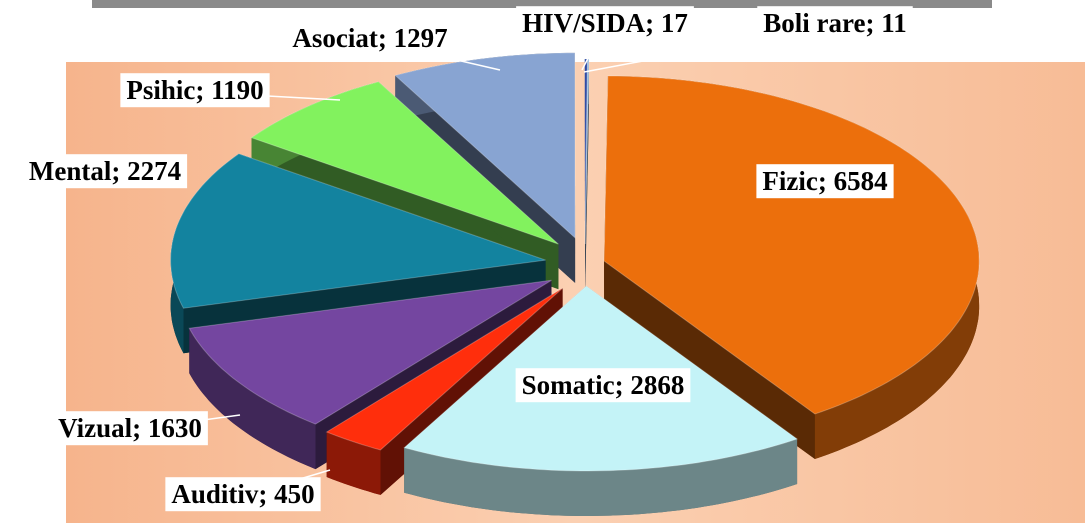 This screenshot has width=1085, height=523. I want to click on data-label-box: Boli rare; 11, so click(835, 23).